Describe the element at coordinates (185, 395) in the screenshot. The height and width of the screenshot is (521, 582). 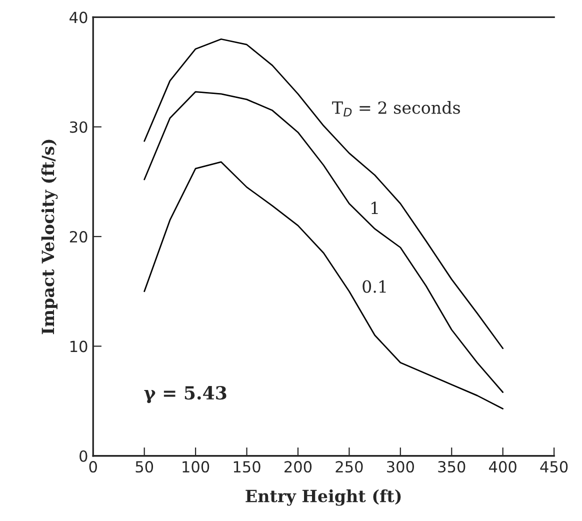
I see `annotation: γ = 5.43` at that location.